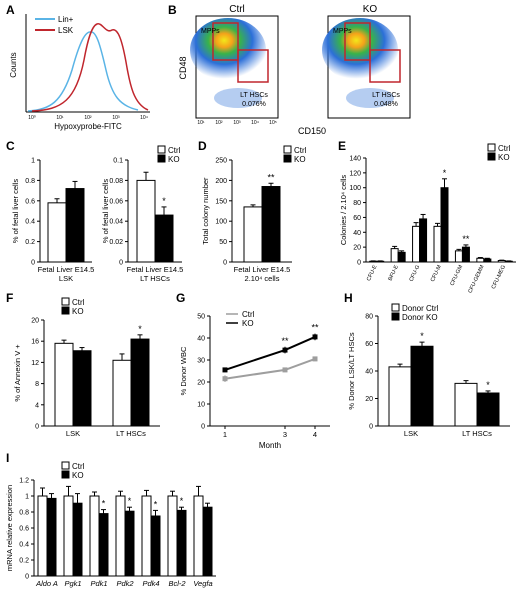 Image resolution: width=520 pixels, height=600 pixels. I want to click on x-tick-label: Pdk1, so click(98, 583).